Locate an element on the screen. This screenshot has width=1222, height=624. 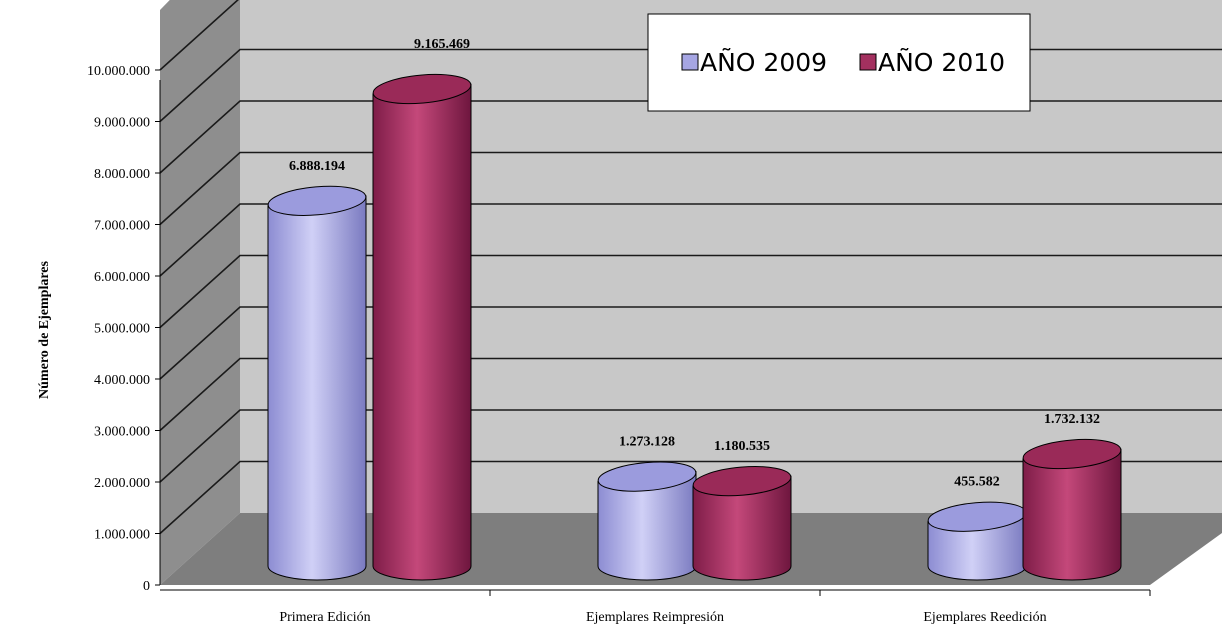
bar-1-1: 1.180.535 is located at coordinates (742, 510).